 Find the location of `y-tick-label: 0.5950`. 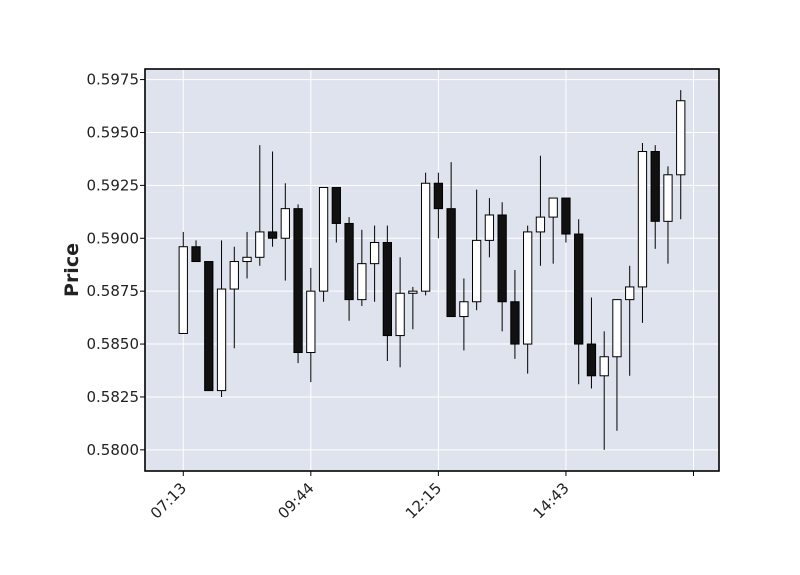

y-tick-label: 0.5950 is located at coordinates (113, 132).